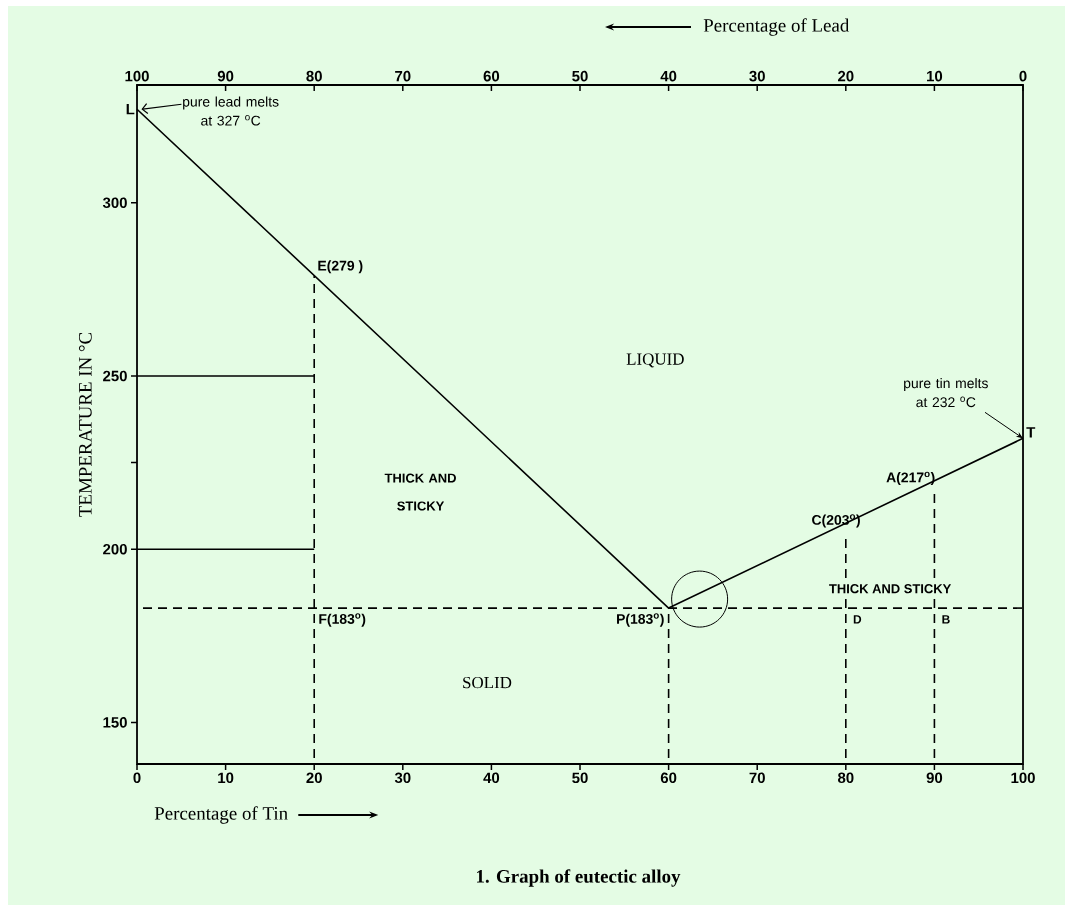 The width and height of the screenshot is (1071, 911). I want to click on x-tick-label: 100, so click(1023, 778).